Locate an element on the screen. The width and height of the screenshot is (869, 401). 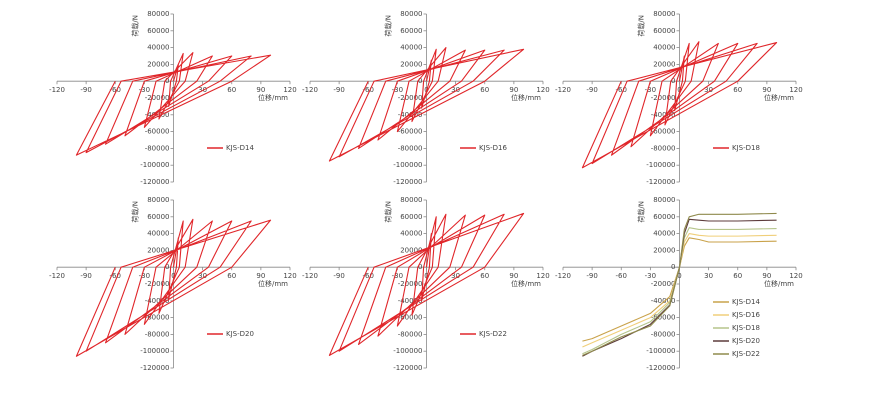
legend-label: KJS-D20 is located at coordinates (746, 341).